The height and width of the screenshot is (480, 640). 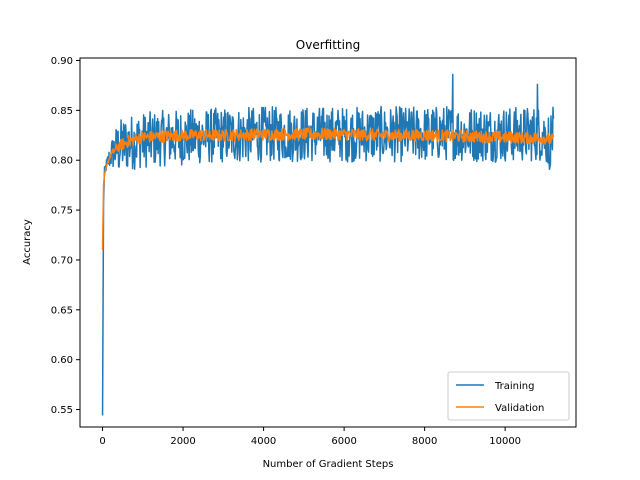 I want to click on x-axis-label: Number of Gradient Steps, so click(x=328, y=464).